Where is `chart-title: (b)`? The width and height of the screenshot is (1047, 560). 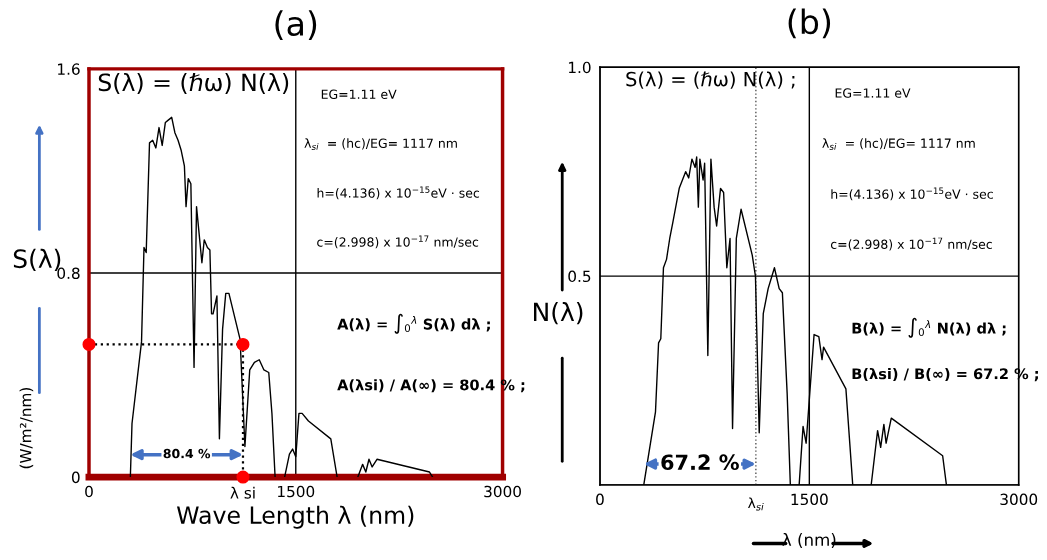
chart-title: (b) is located at coordinates (809, 23).